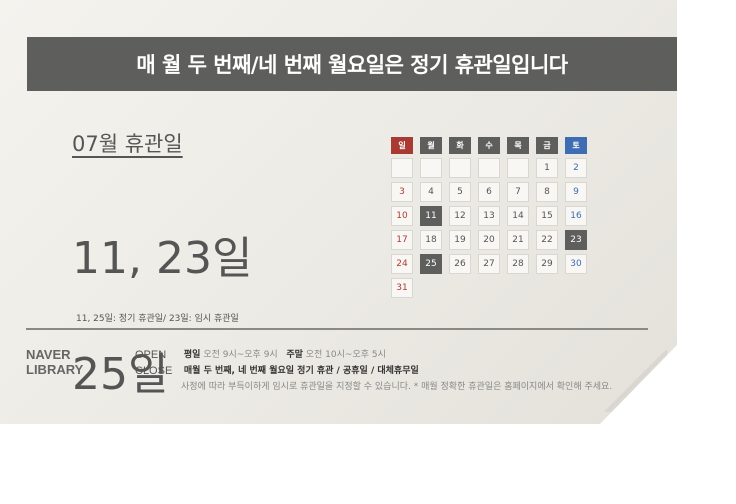  I want to click on weekend-hours: 오전 10시~오후 5시, so click(345, 355).